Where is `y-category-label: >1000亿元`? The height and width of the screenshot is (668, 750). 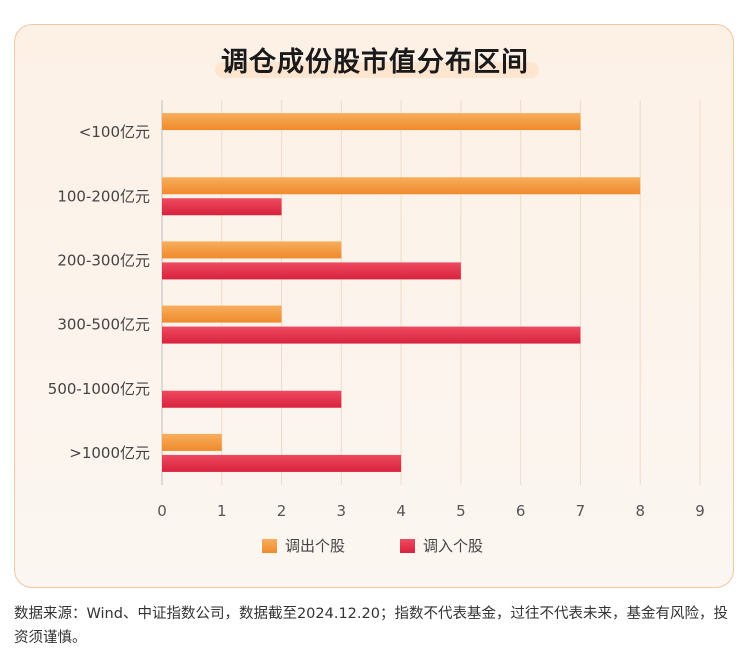 y-category-label: >1000亿元 is located at coordinates (109, 453).